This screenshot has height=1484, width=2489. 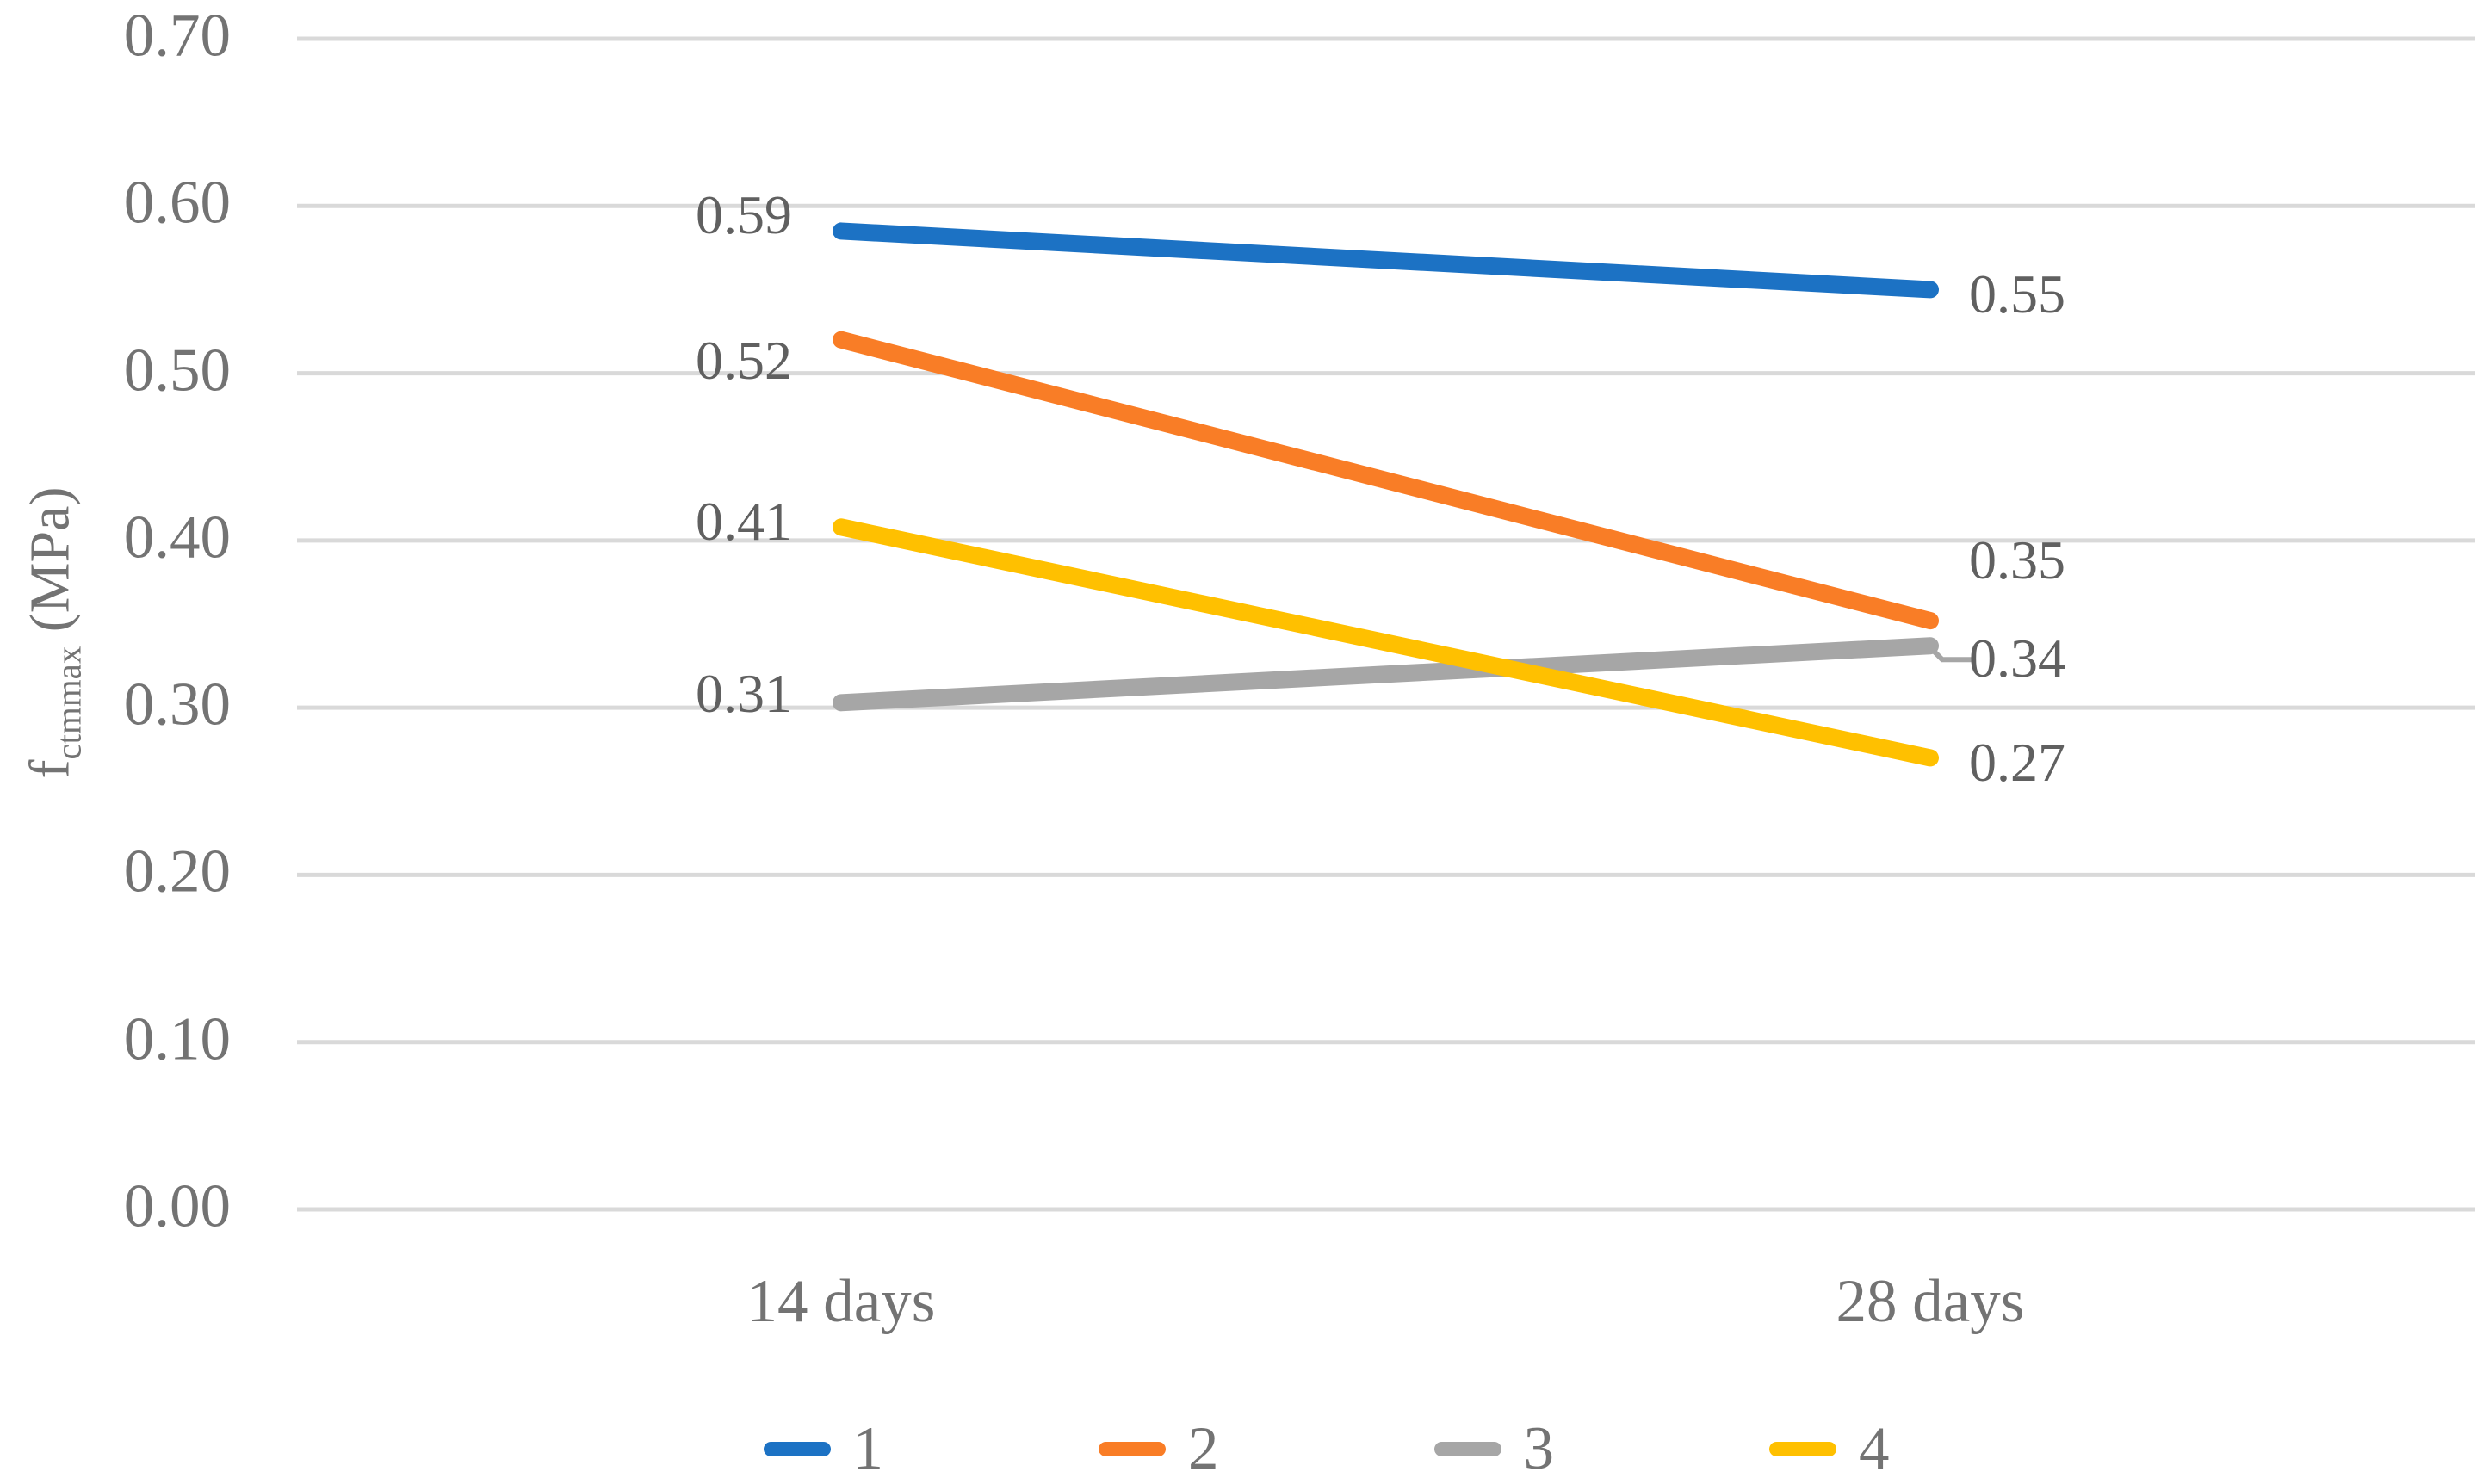 I want to click on y-tick-label: 0.10, so click(x=177, y=1039).